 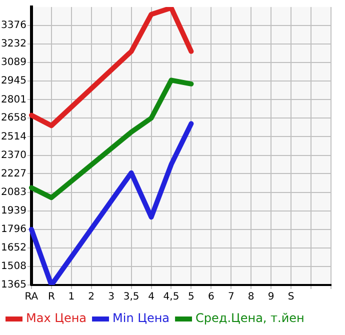 I want to click on x-tick-label: S, so click(x=291, y=297).